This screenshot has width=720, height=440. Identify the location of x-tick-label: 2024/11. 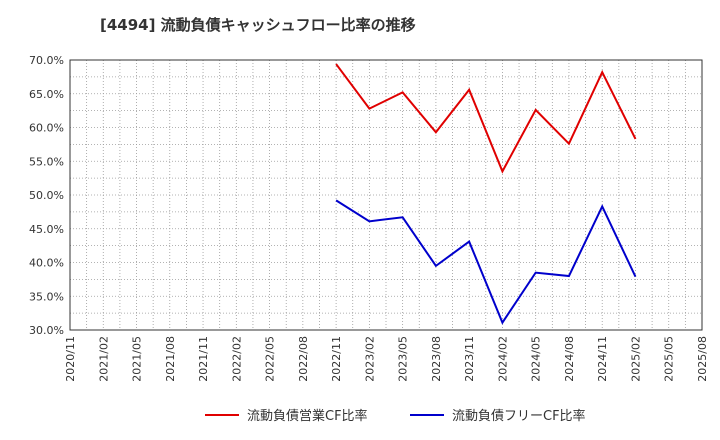
(602, 359).